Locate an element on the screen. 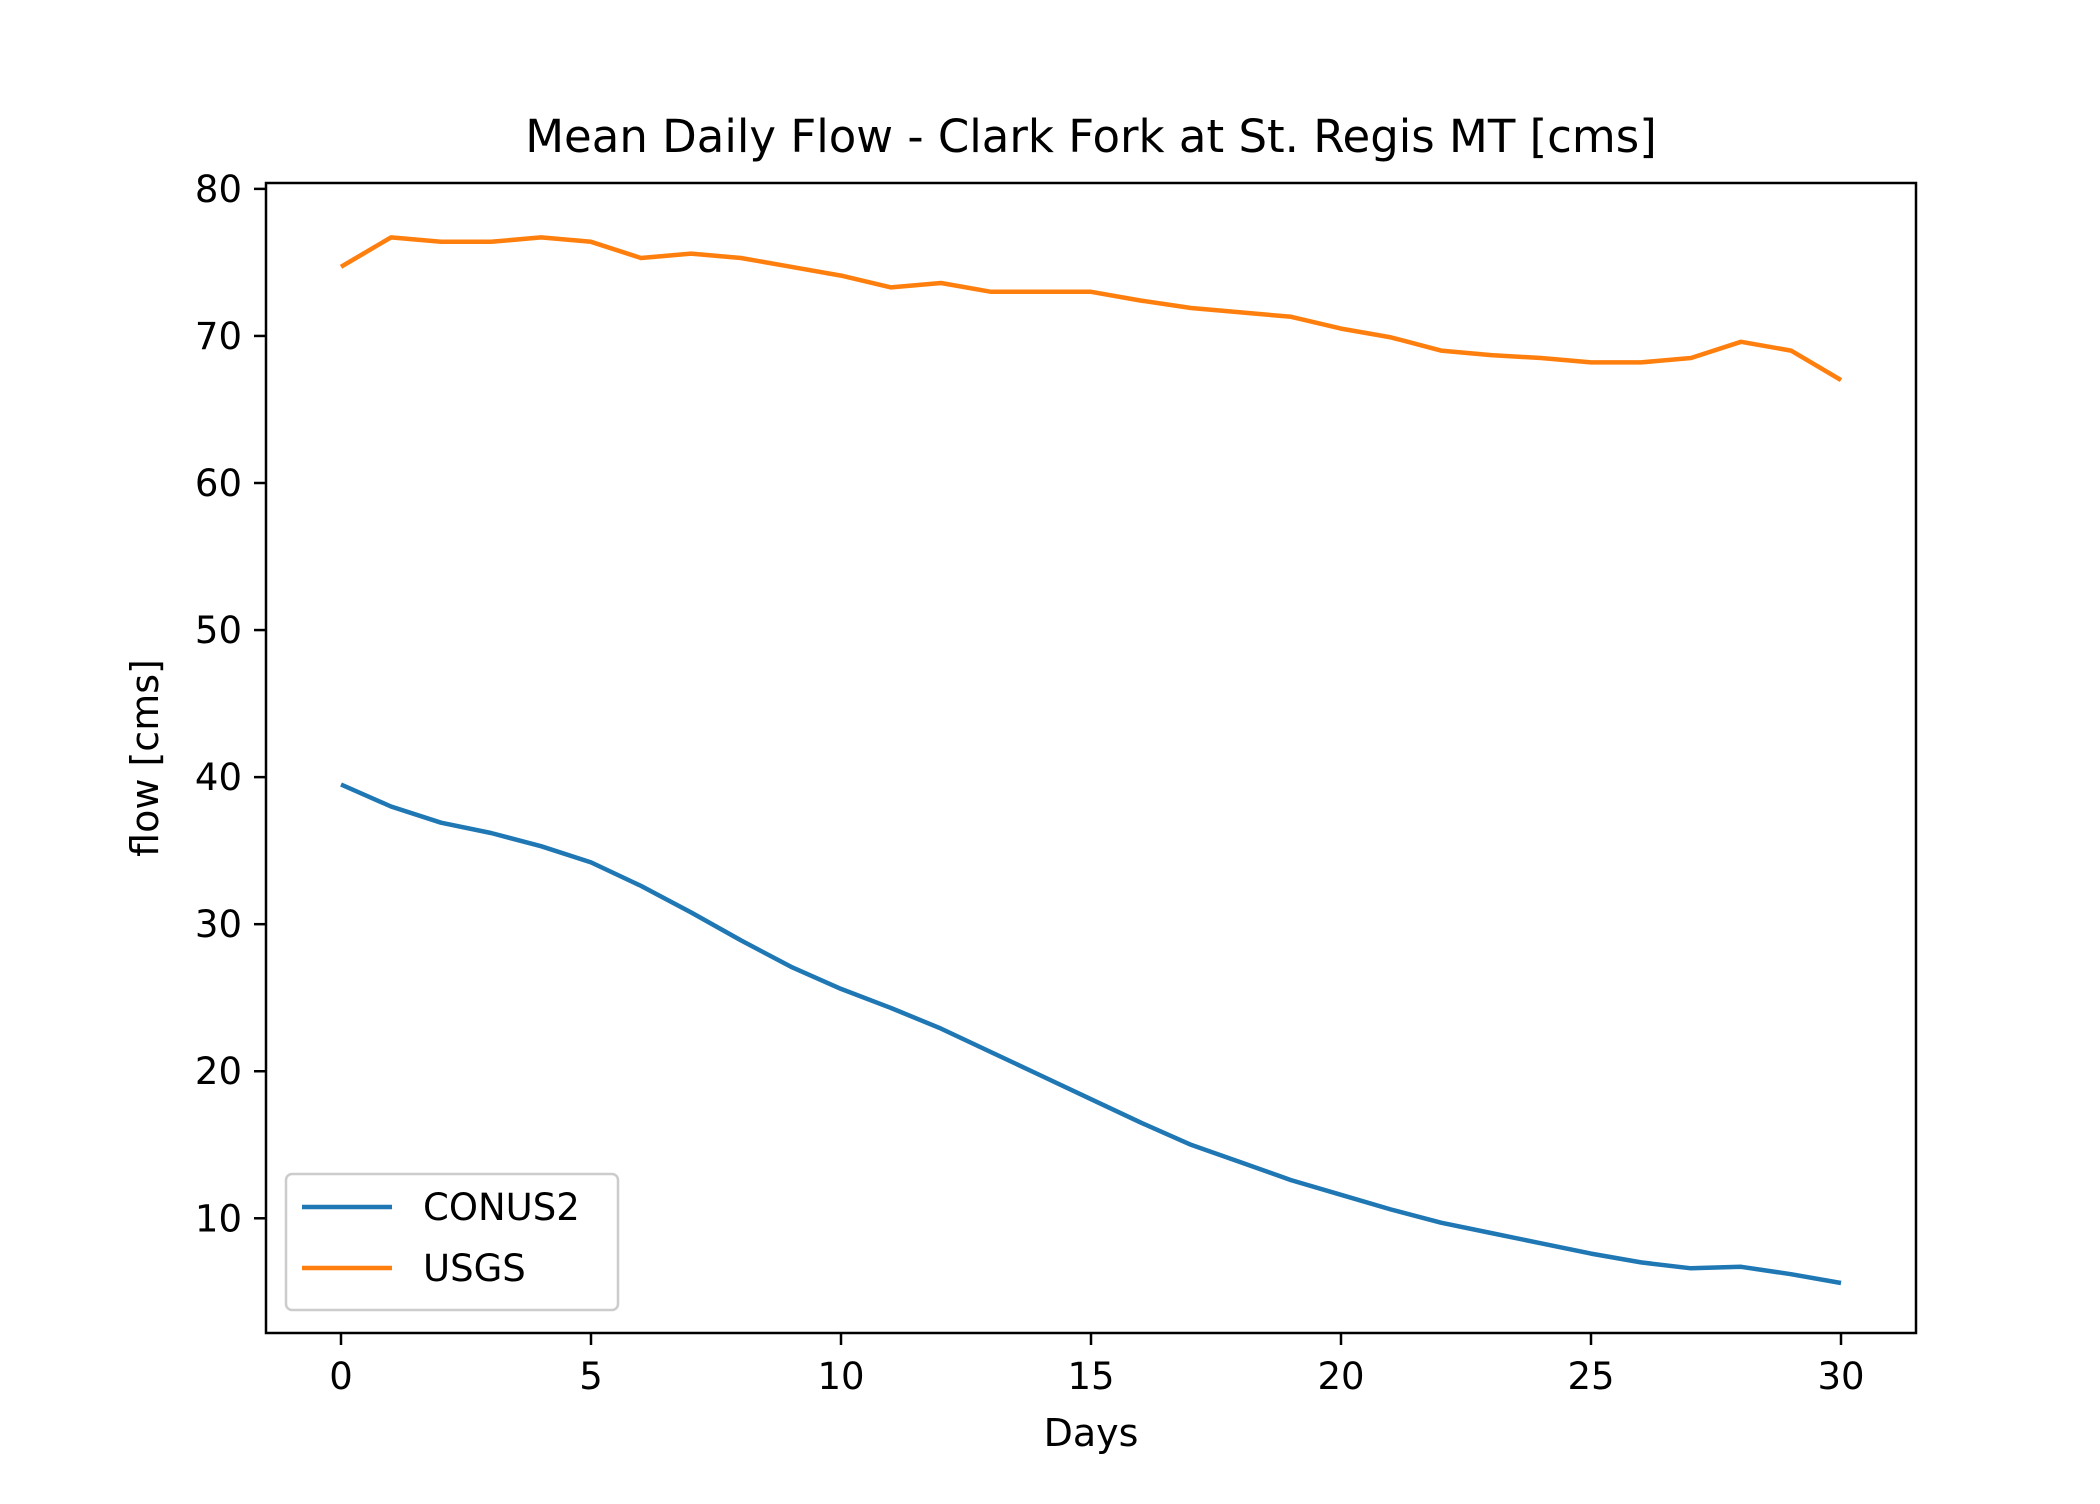 The height and width of the screenshot is (1504, 2100). x-tick-label: 25 is located at coordinates (1590, 1376).